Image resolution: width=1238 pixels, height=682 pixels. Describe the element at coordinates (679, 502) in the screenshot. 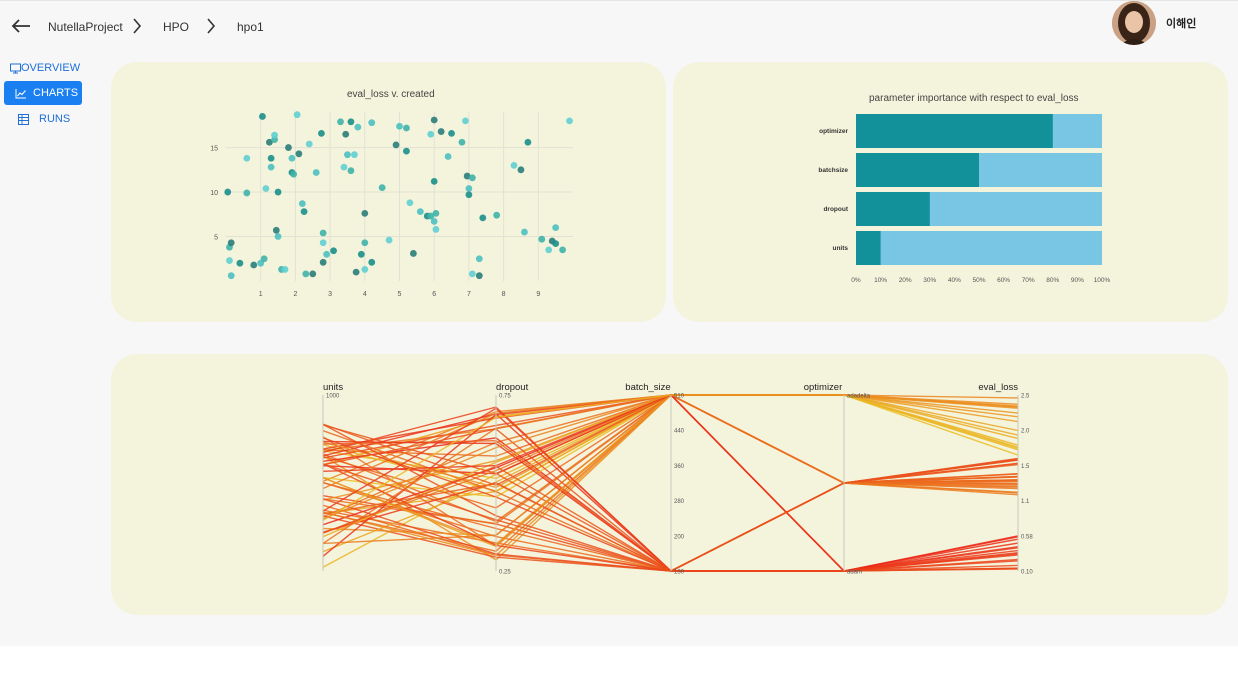

I see `pc-axis-tick: 280` at that location.